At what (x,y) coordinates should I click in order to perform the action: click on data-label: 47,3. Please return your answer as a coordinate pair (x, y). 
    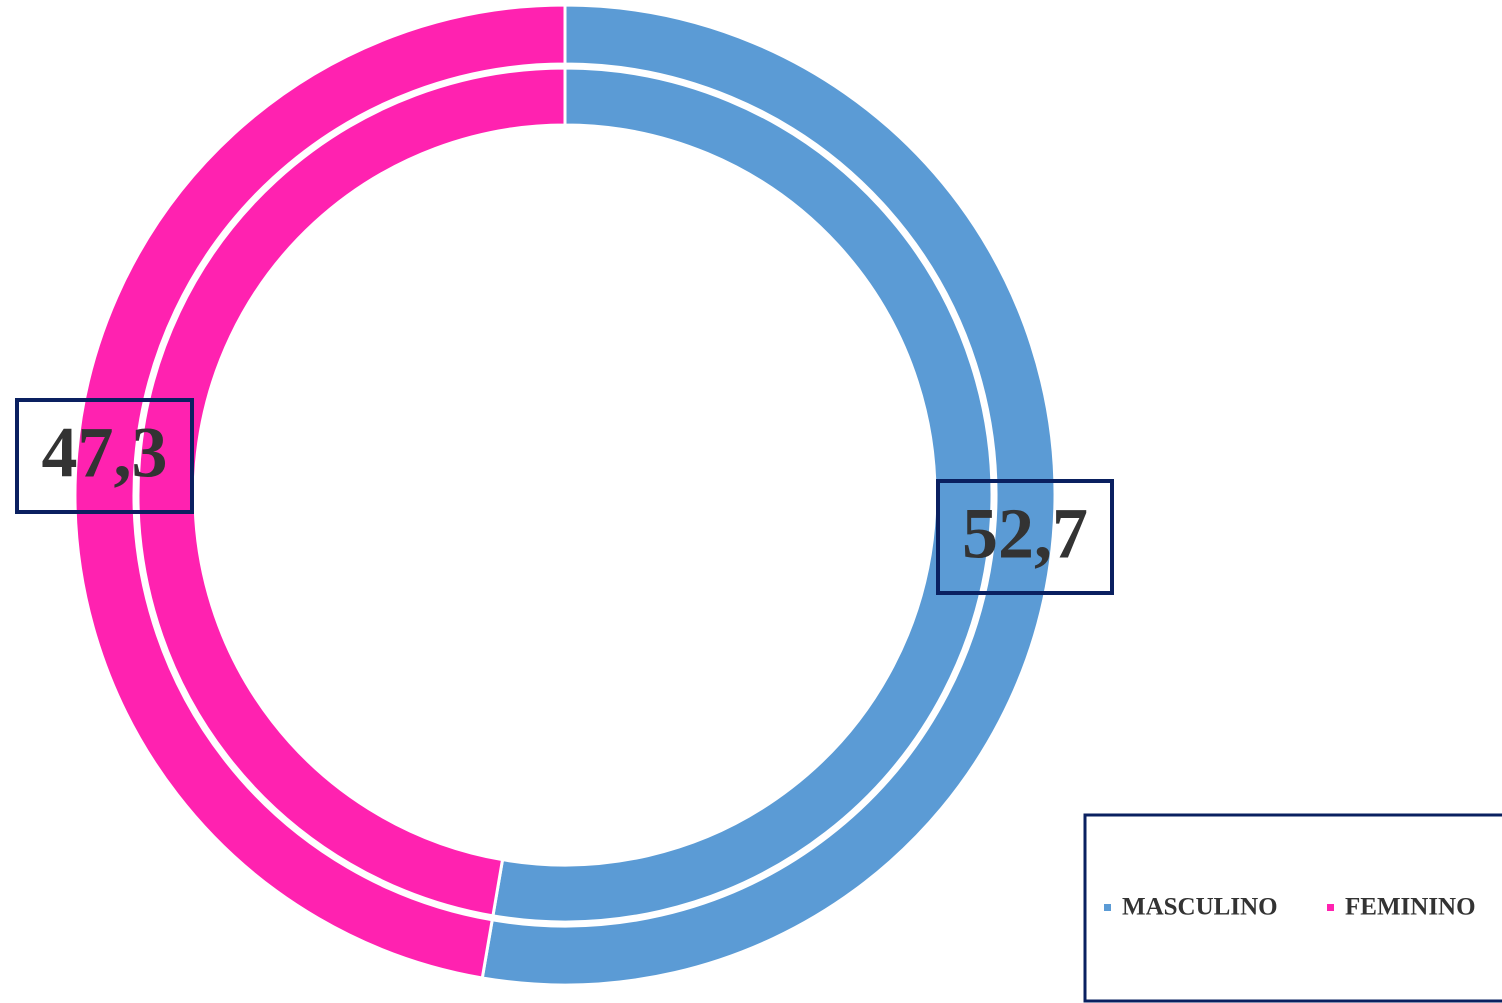
    Looking at the image, I should click on (105, 453).